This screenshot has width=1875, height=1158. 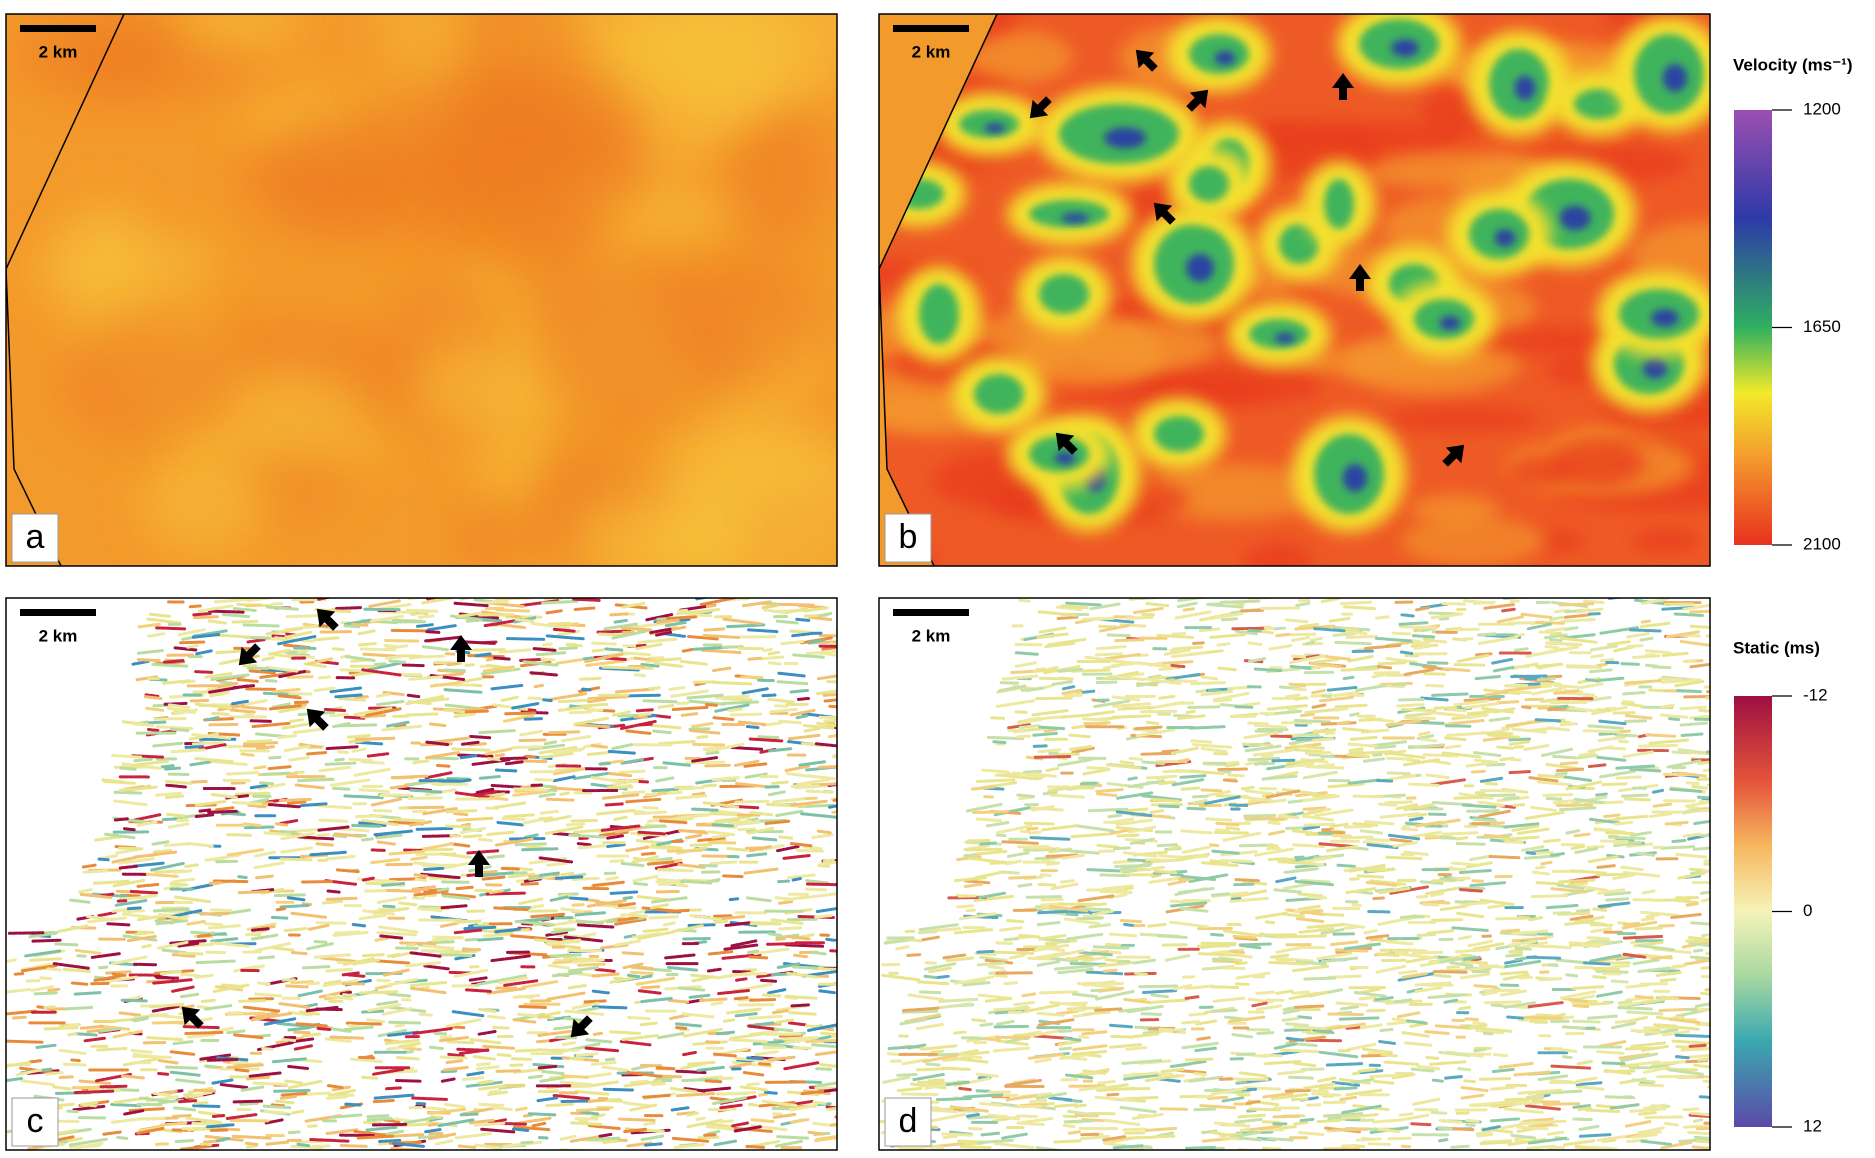 I want to click on panel-label-box, so click(x=908, y=538).